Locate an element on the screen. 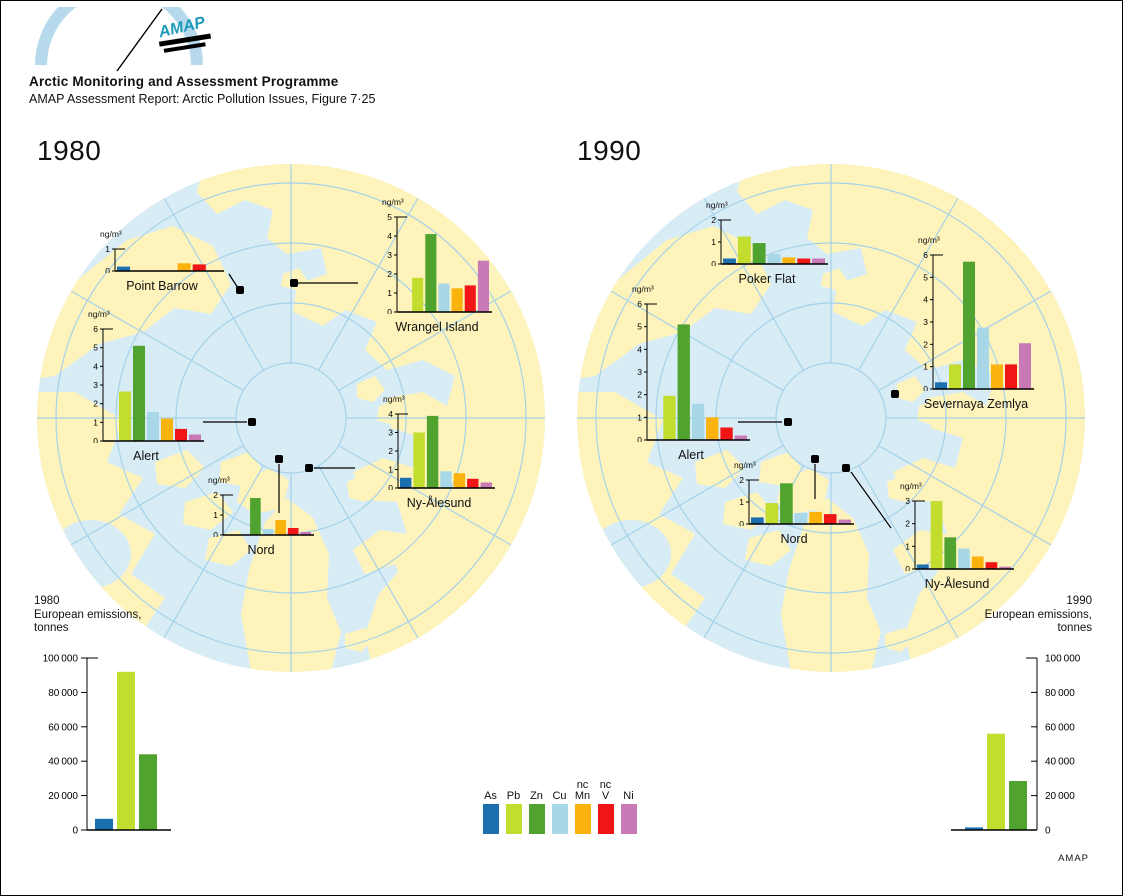 The height and width of the screenshot is (896, 1123). chart-nord-1980: ng/m³ 0 1 2 Nord is located at coordinates (261, 516).